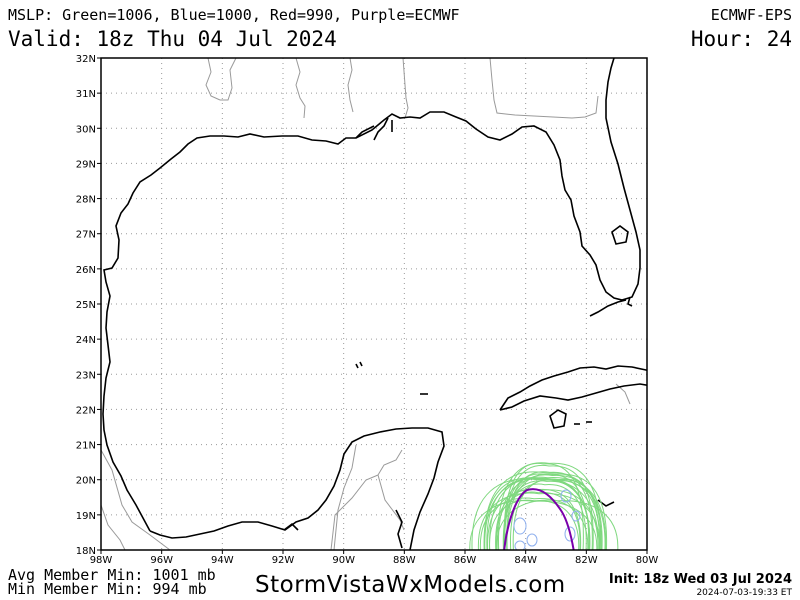  Describe the element at coordinates (86, 375) in the screenshot. I see `lat-label: 23N` at that location.